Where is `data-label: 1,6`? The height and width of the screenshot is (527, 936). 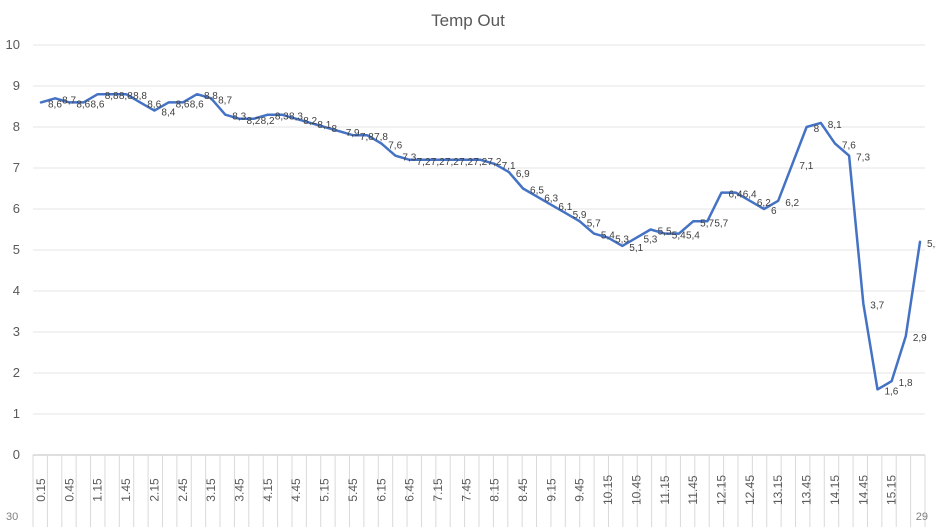
data-label: 1,6 is located at coordinates (891, 391).